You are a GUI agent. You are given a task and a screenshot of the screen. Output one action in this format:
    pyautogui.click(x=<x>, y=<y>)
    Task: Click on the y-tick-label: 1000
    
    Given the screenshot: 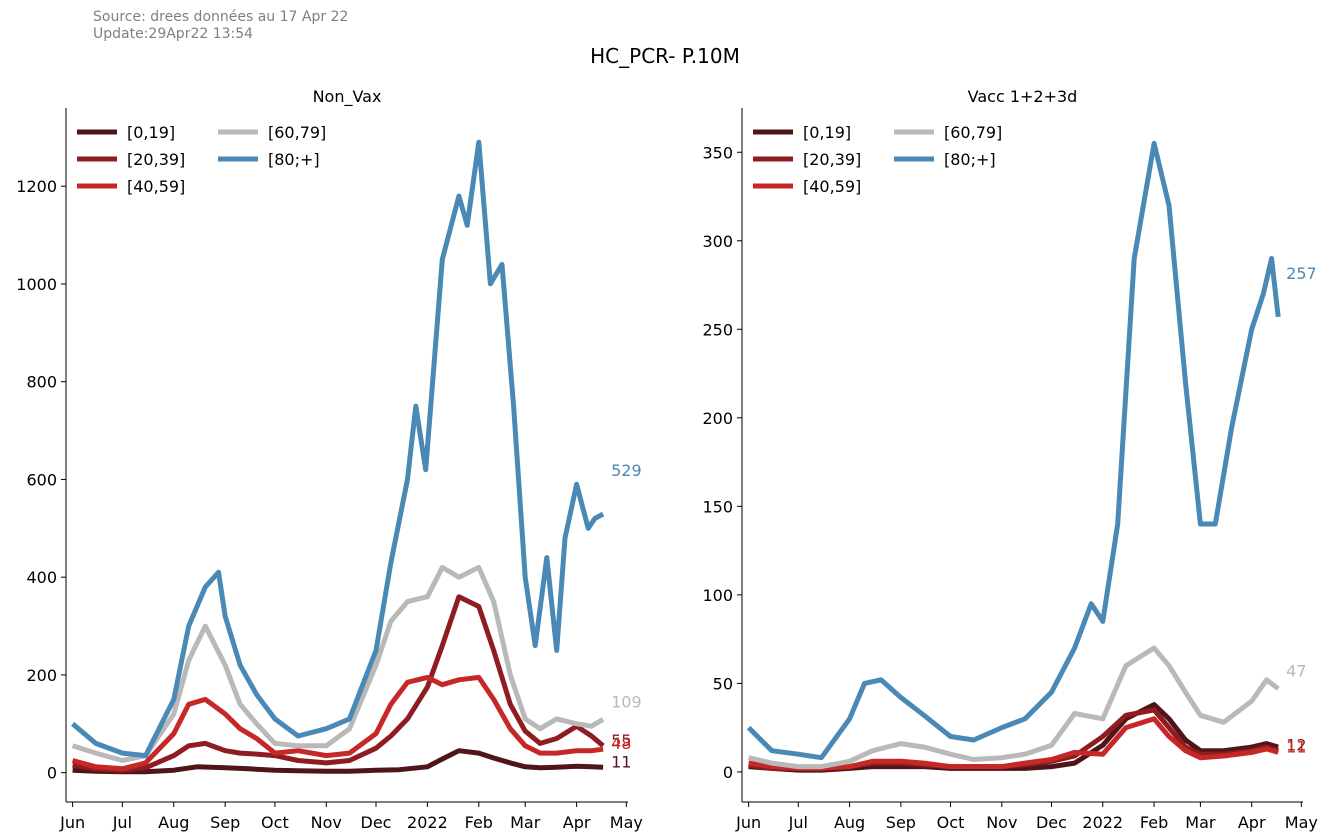 What is the action you would take?
    pyautogui.click(x=36, y=284)
    